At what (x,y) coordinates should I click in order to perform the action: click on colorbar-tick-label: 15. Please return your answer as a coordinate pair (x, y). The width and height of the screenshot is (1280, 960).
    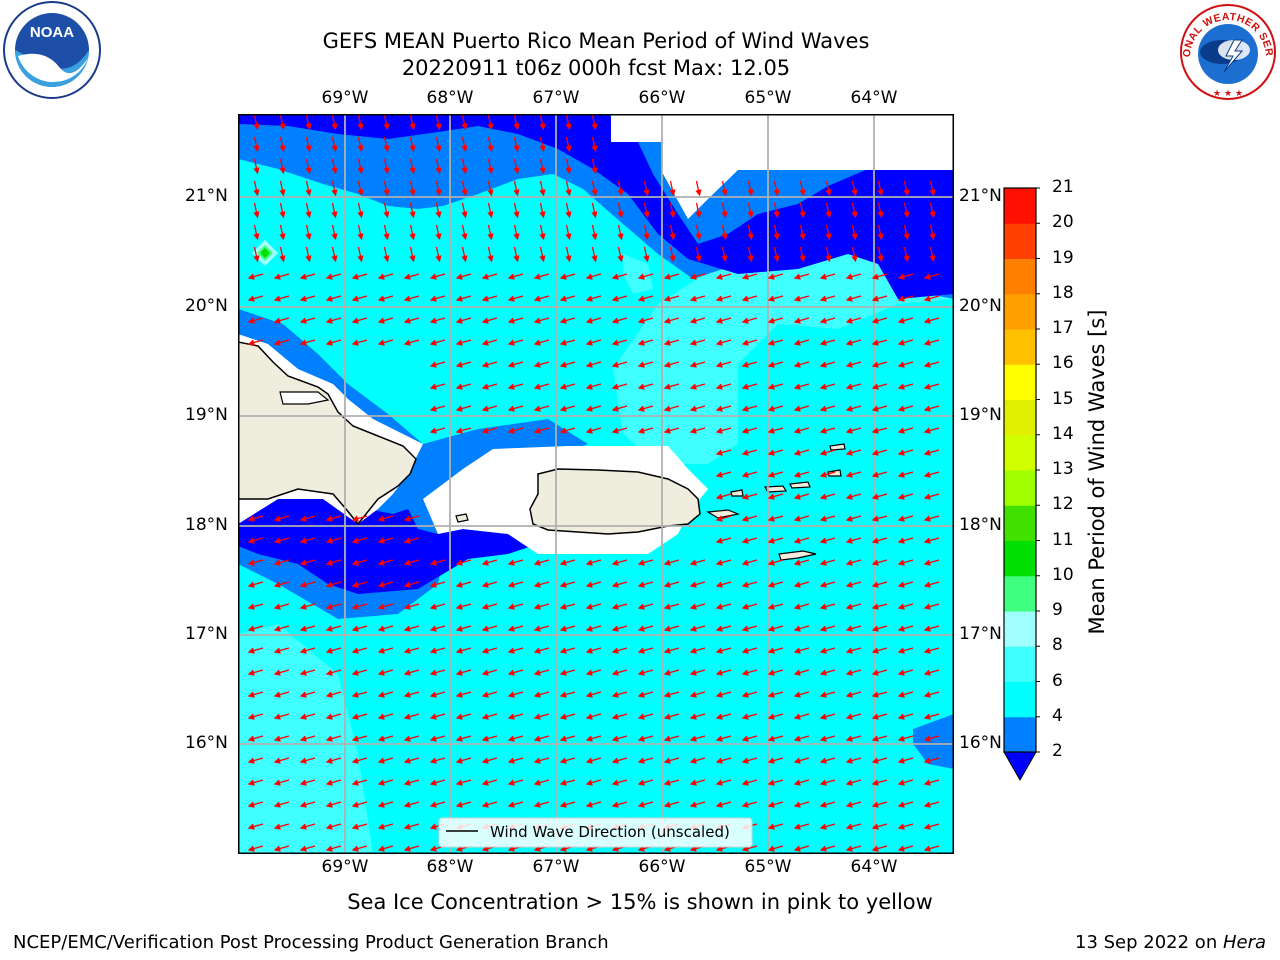
    Looking at the image, I should click on (1063, 398).